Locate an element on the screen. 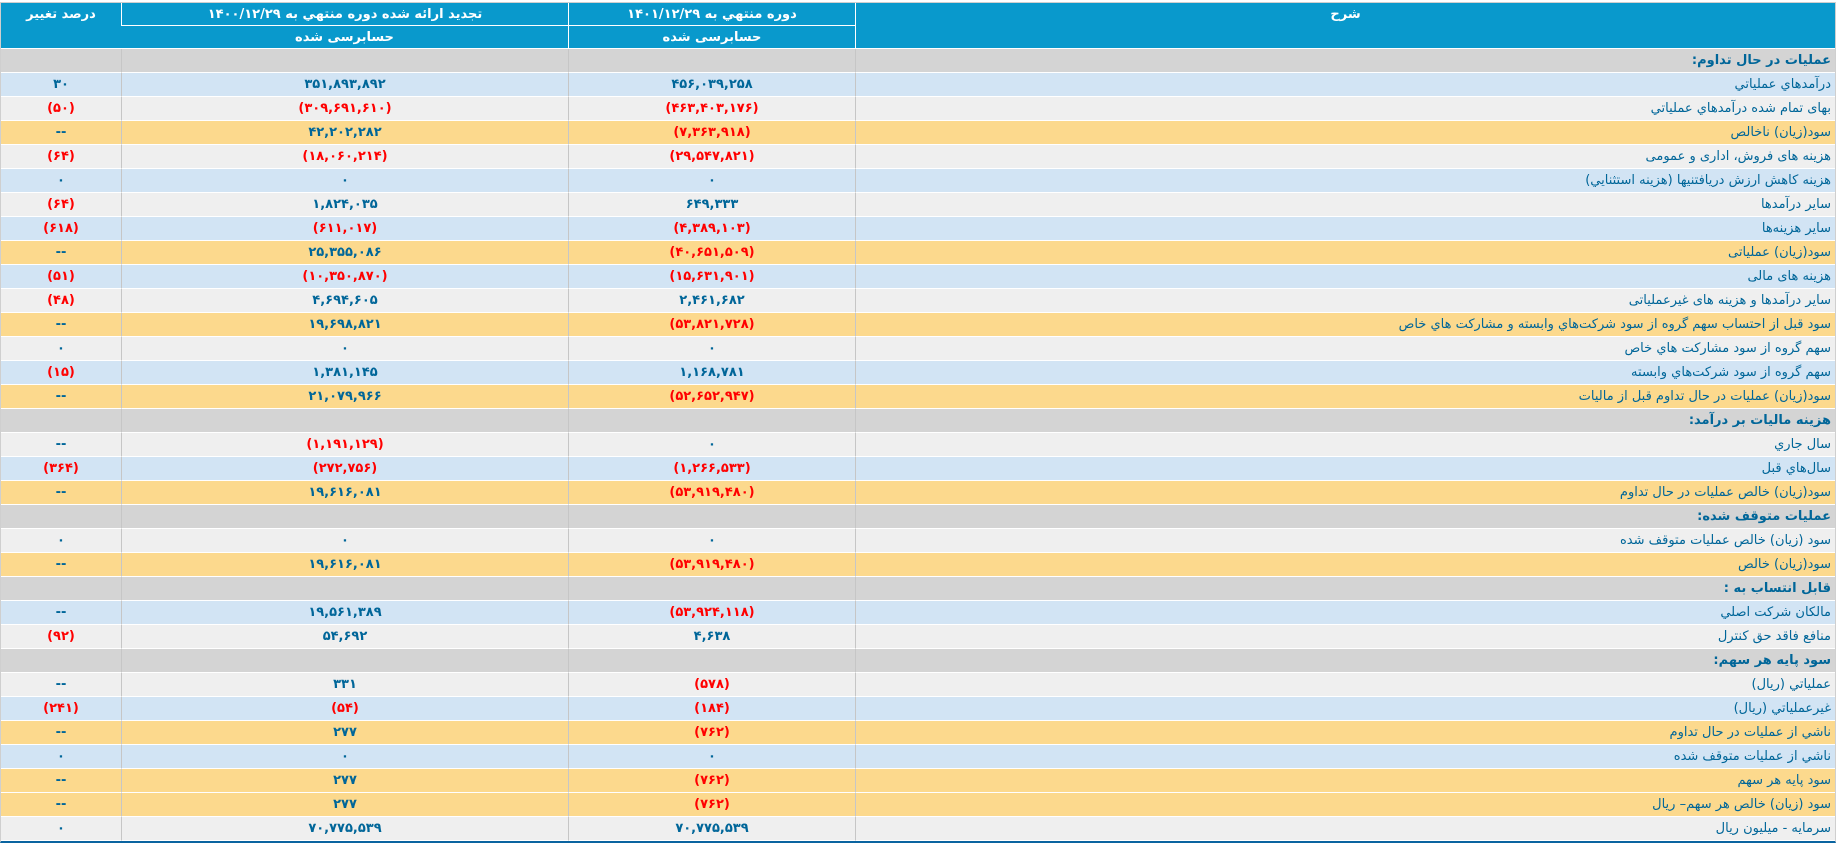  value-1401-cell: ۴۵۶,۰۳۹,۲۵۸ is located at coordinates (711, 85).